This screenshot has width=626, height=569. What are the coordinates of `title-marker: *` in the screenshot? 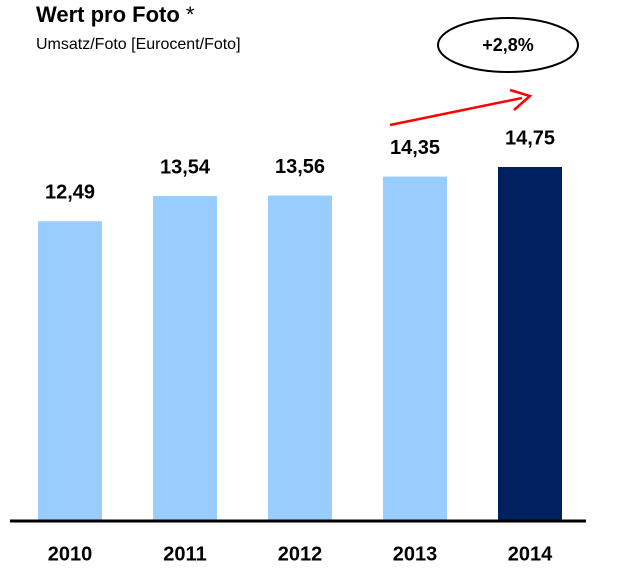 It's located at (190, 14).